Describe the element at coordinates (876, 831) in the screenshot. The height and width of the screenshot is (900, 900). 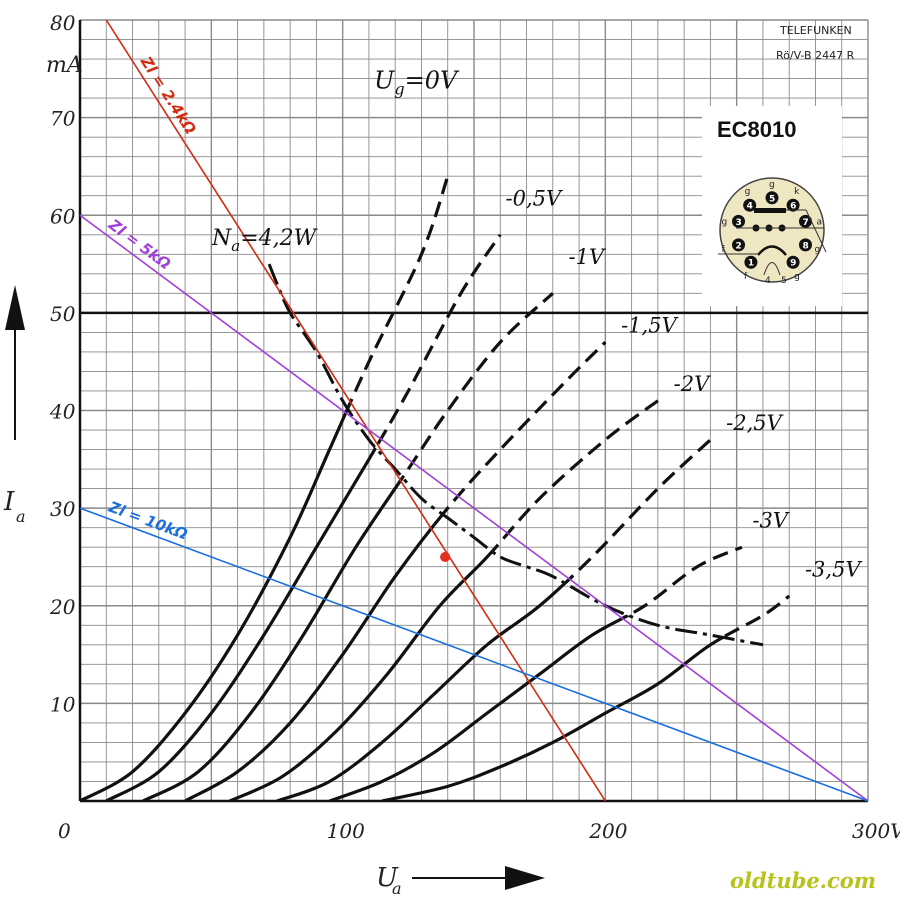
I see `x-tick-label: 300V` at that location.